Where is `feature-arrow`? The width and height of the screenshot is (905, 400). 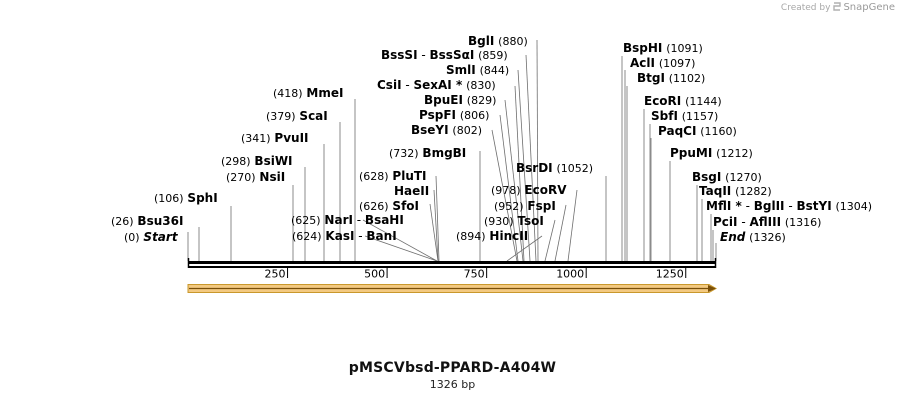
feature-arrow is located at coordinates (452, 288).